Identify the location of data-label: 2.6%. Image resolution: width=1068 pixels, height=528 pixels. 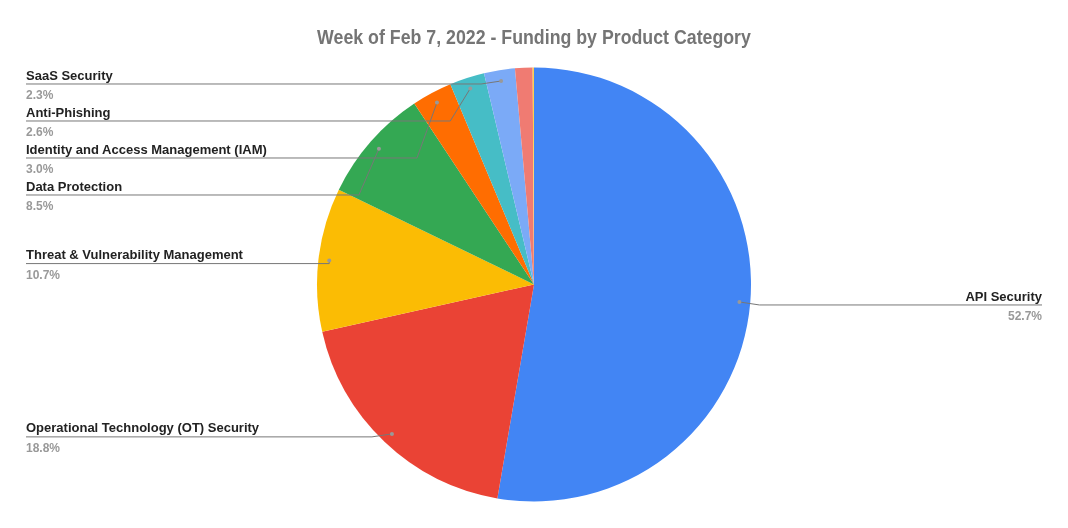
(40, 132).